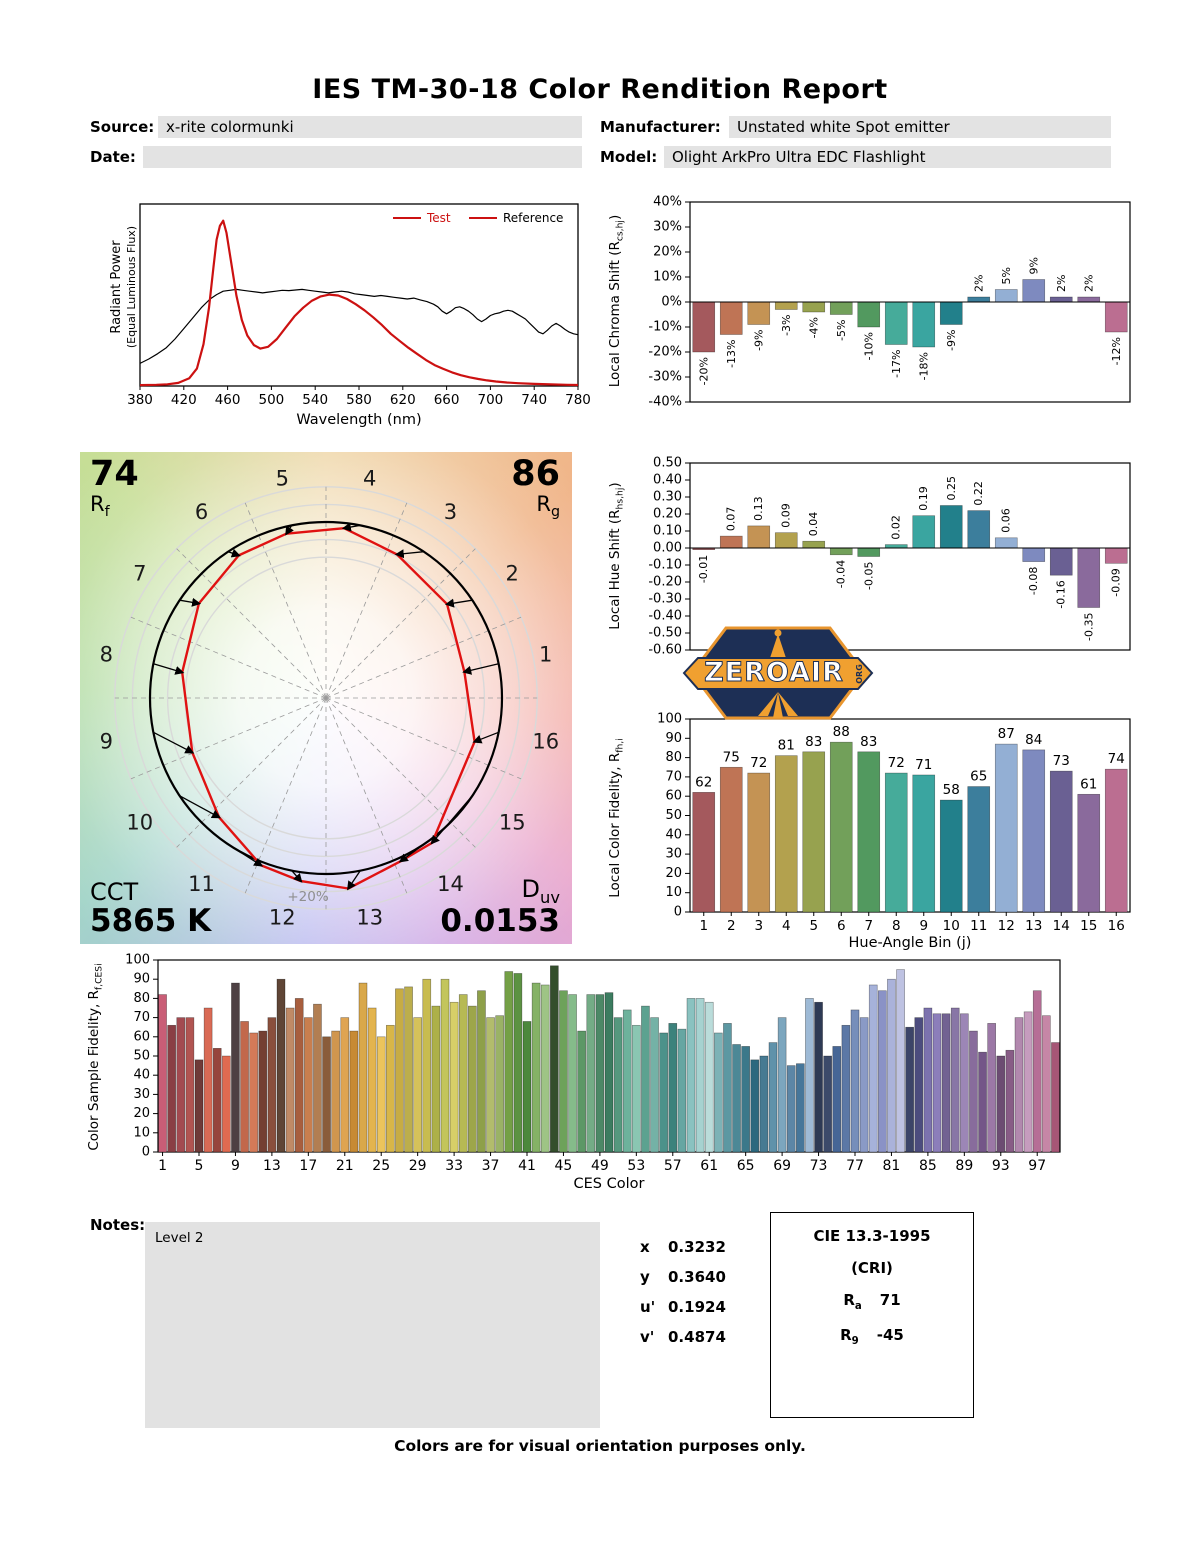 This screenshot has width=1200, height=1550. Describe the element at coordinates (1033, 581) in the screenshot. I see `svg-text: -0.08` at that location.